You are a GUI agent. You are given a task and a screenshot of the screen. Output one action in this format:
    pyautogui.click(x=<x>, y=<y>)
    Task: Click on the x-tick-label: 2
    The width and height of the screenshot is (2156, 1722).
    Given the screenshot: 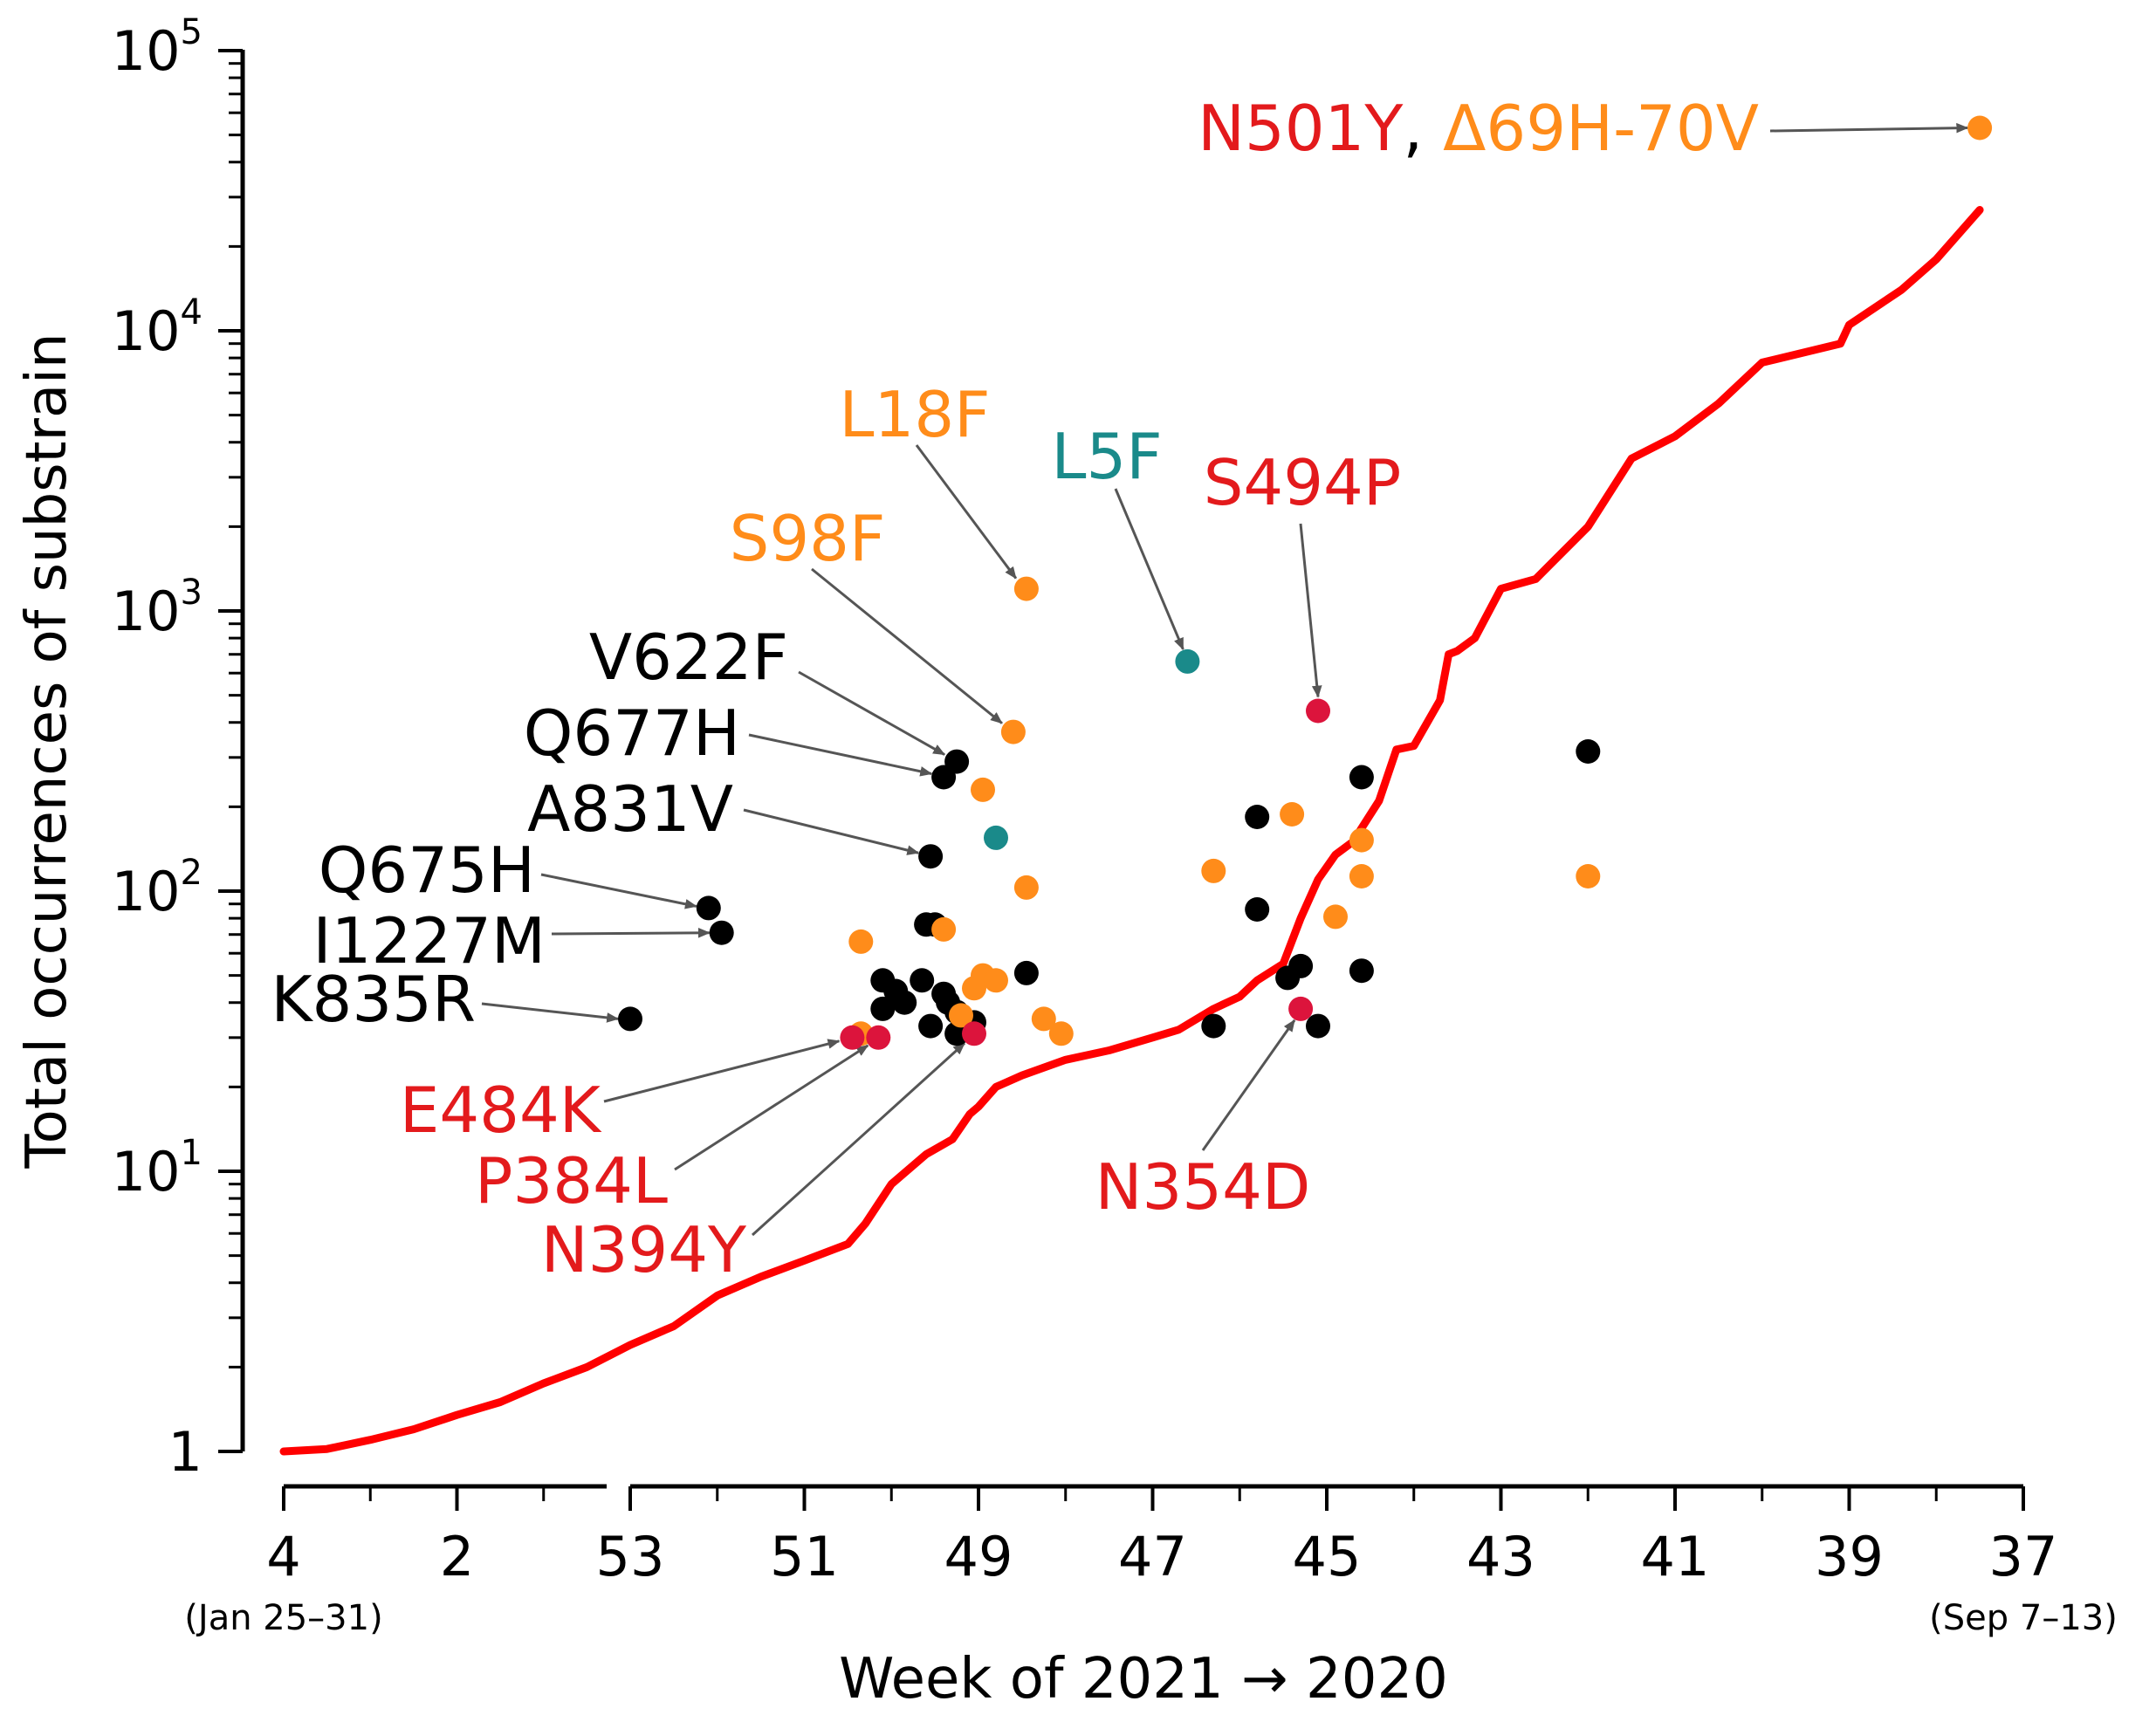 What is the action you would take?
    pyautogui.click(x=457, y=1556)
    